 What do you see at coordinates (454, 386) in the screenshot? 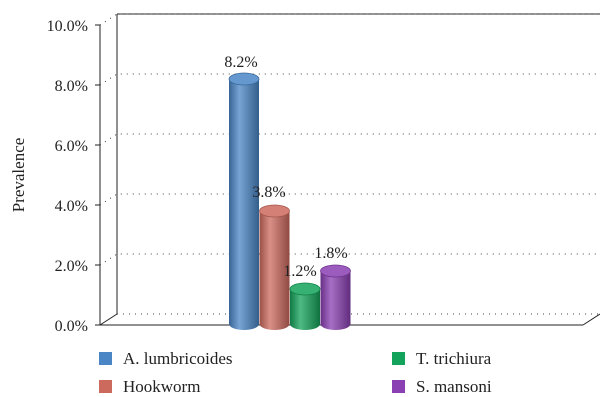
I see `legend-label: S. mansoni` at bounding box center [454, 386].